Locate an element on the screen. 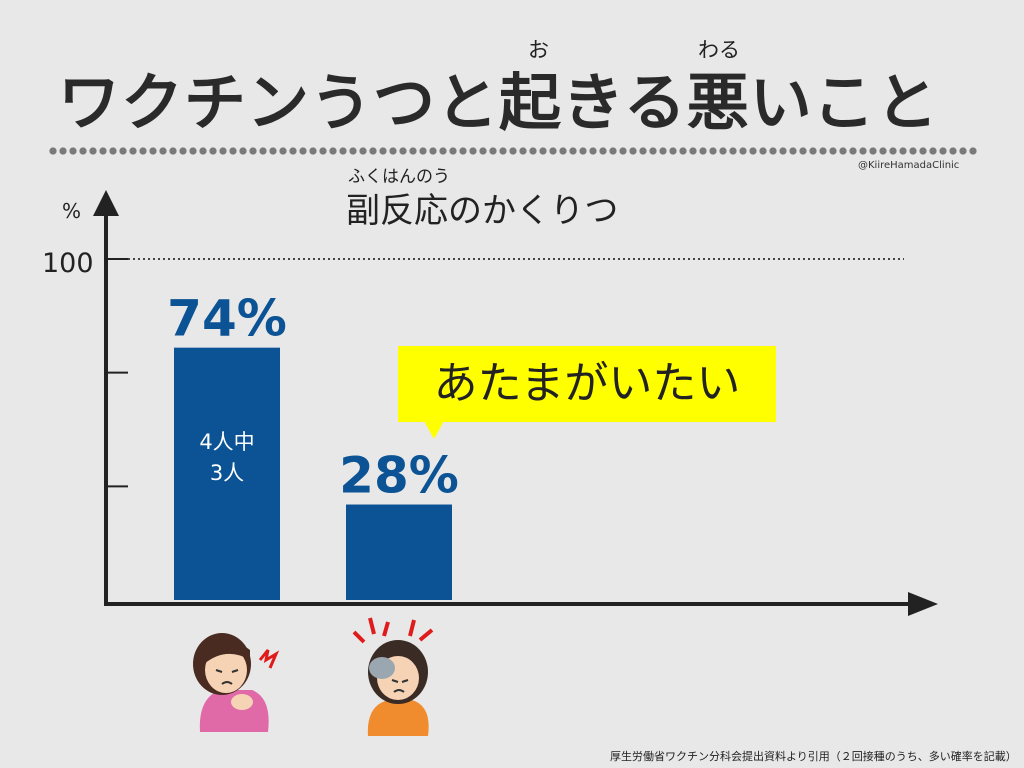  credit-text: @KiireHamadaClinic is located at coordinates (909, 165).